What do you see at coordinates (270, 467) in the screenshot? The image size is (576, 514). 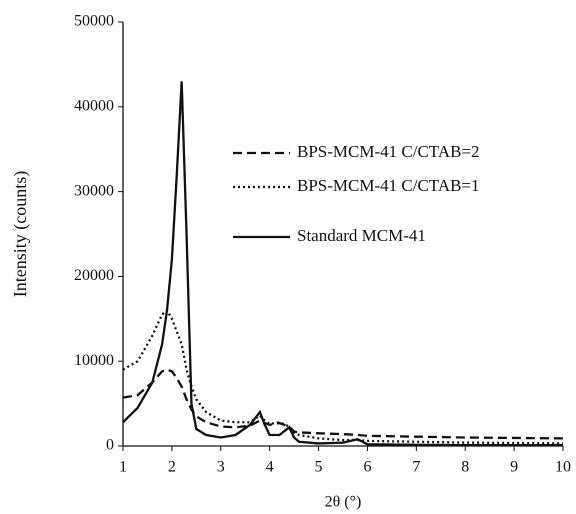 I see `x-tick-label: 4` at bounding box center [270, 467].